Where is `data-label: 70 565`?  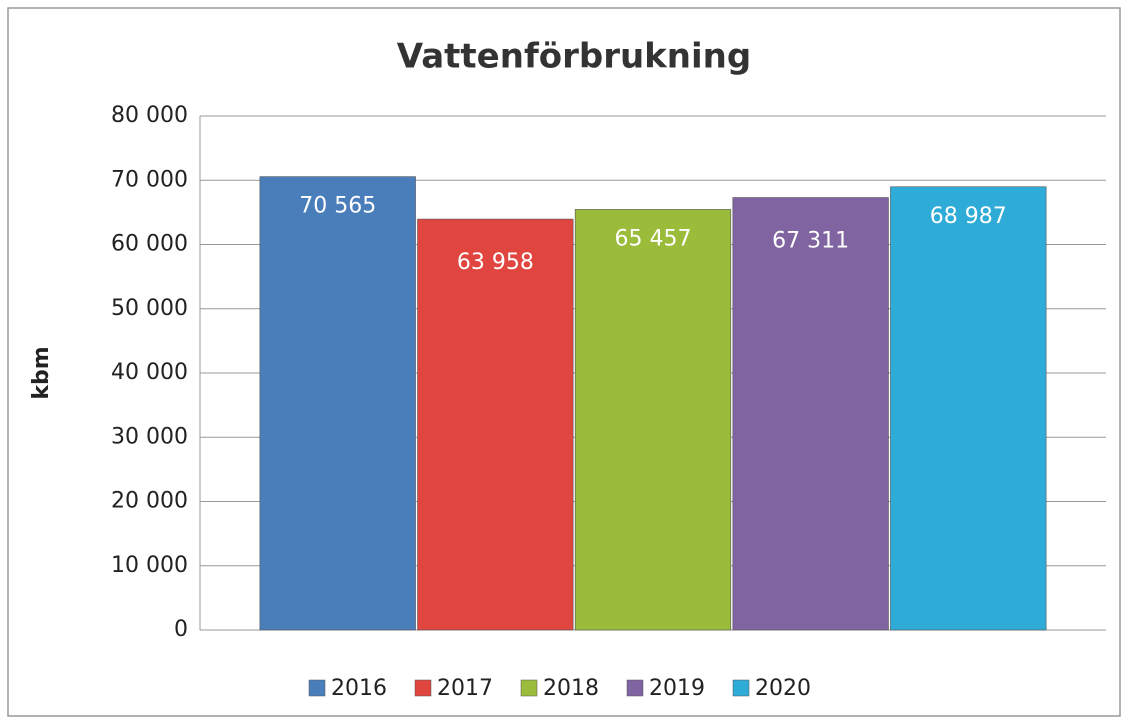 data-label: 70 565 is located at coordinates (337, 206).